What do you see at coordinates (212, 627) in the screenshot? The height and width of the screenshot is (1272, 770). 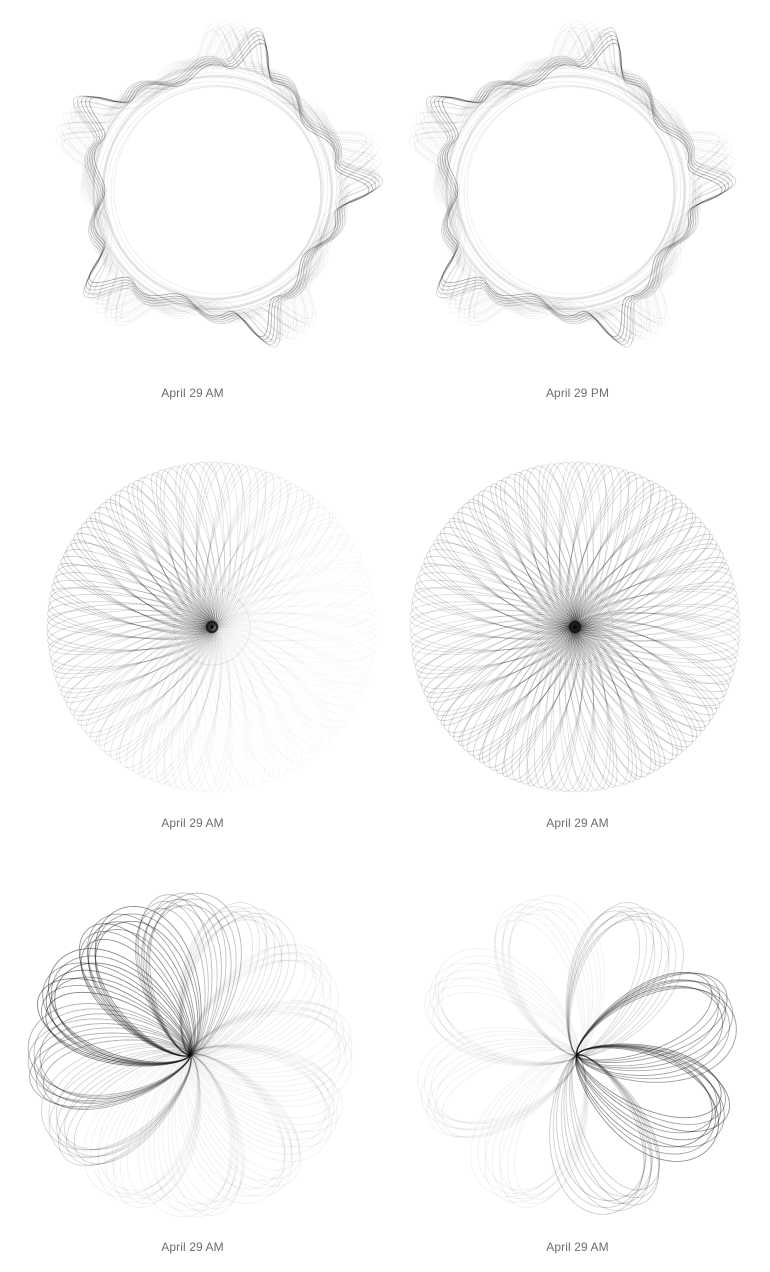 I see `center-hub` at bounding box center [212, 627].